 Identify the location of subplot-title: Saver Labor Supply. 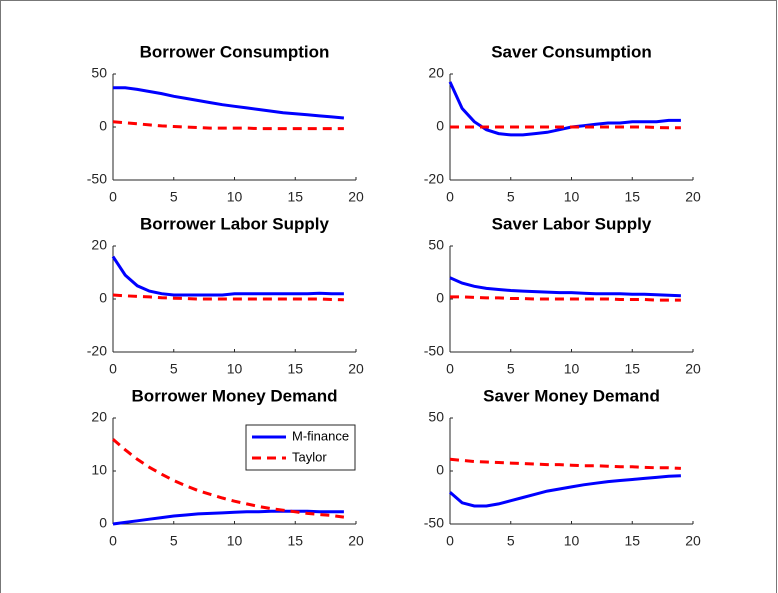
(572, 223).